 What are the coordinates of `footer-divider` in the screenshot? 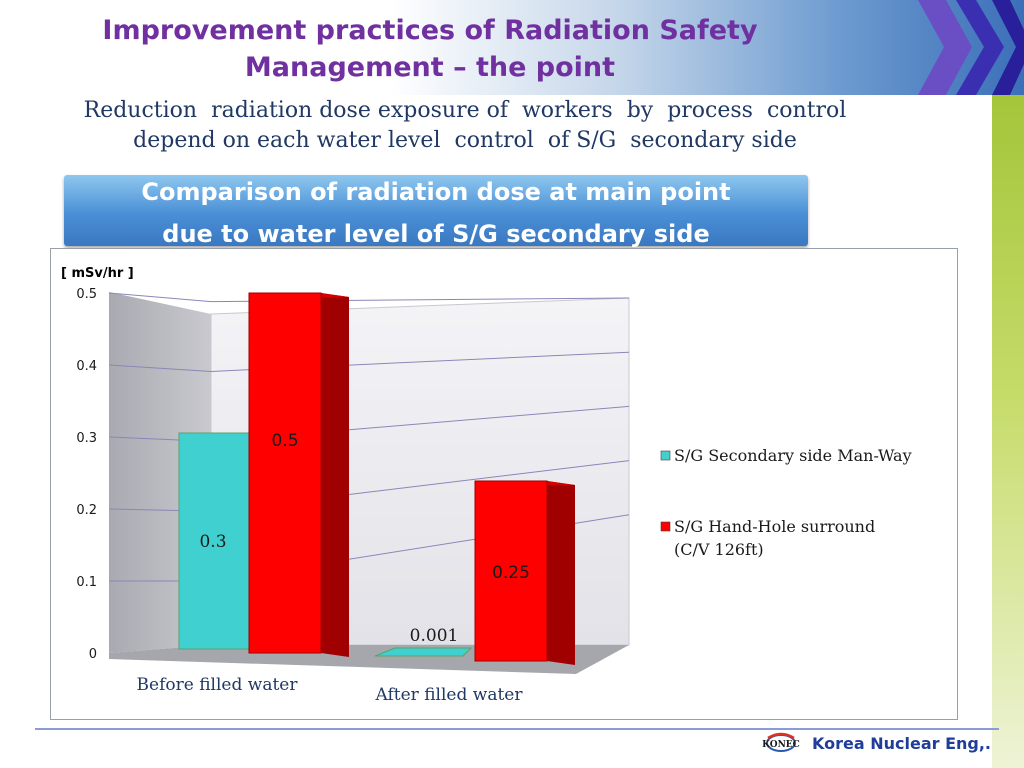 It's located at (517, 729).